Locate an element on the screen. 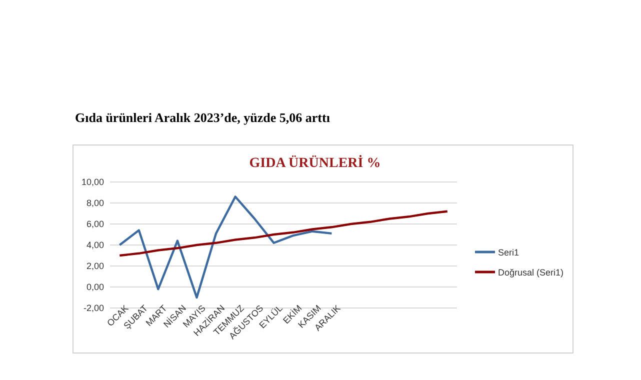 The width and height of the screenshot is (641, 380). legend-label: Seri1 is located at coordinates (509, 253).